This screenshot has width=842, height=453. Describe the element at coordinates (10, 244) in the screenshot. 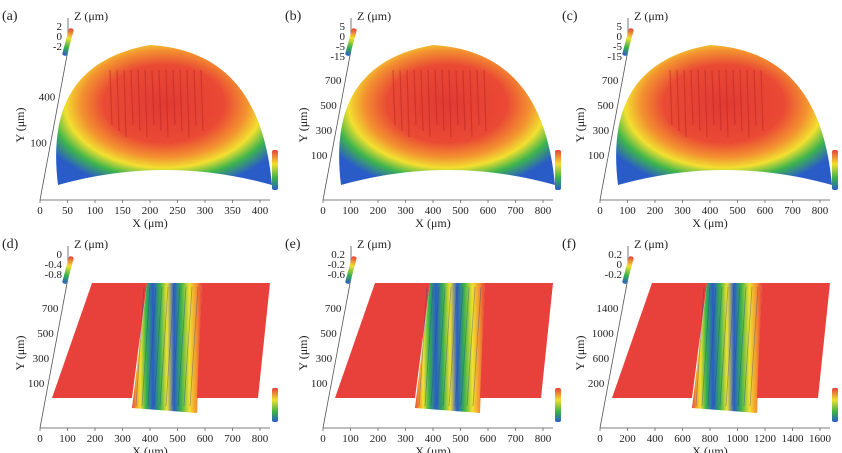

I see `panel-label: (d)` at that location.